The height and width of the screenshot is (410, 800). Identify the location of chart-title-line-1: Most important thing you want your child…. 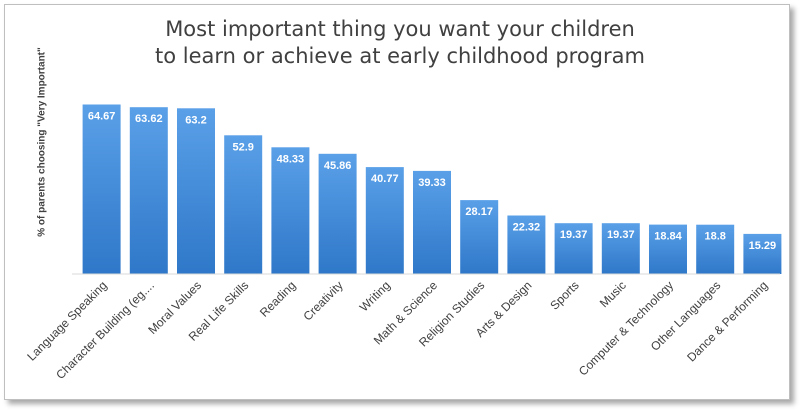
(400, 29).